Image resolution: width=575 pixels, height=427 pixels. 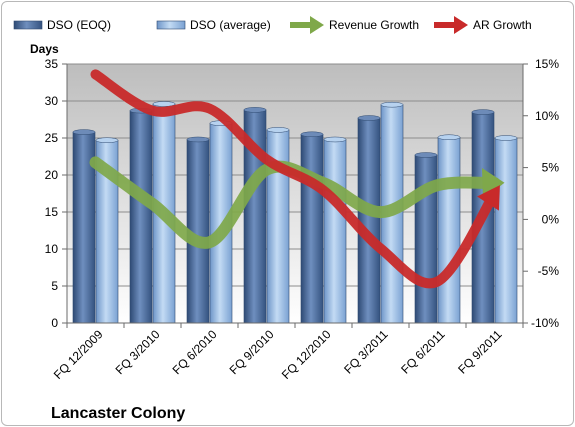 I want to click on legend-label: Revenue Growth, so click(x=374, y=25).